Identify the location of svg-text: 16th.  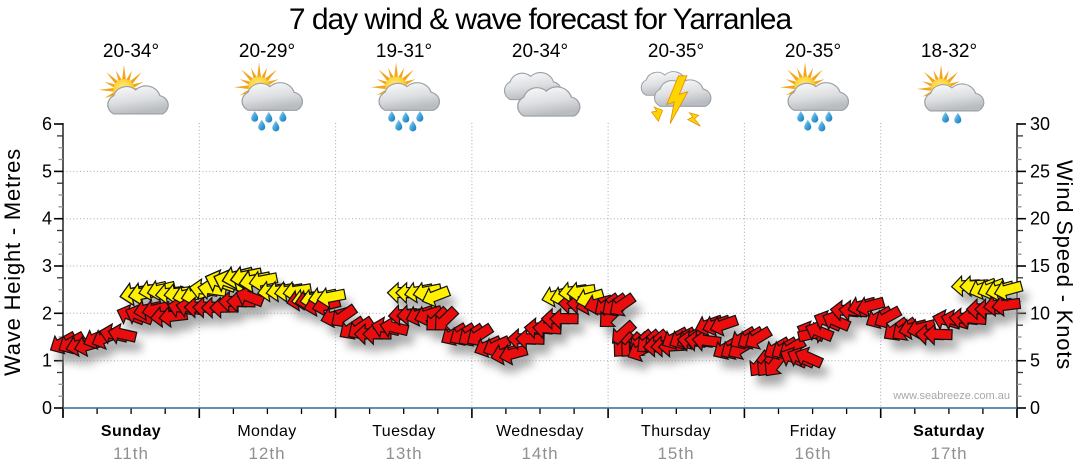
(812, 453).